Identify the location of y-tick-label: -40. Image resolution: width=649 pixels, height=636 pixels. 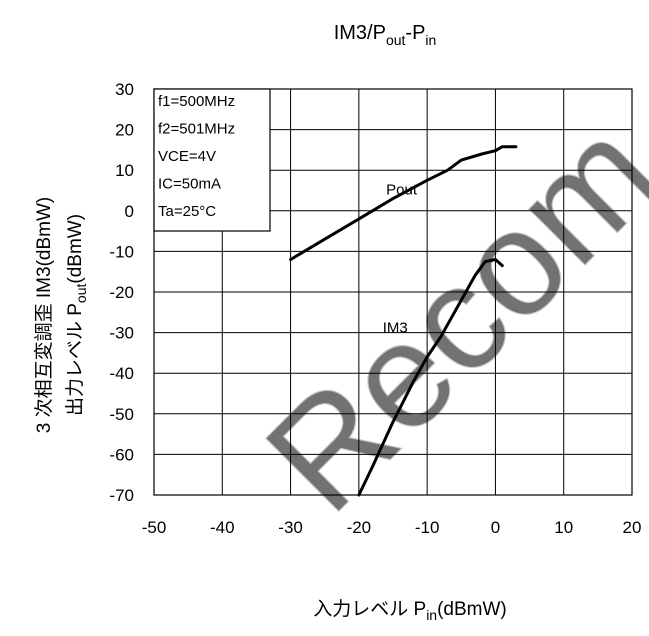
(121, 373).